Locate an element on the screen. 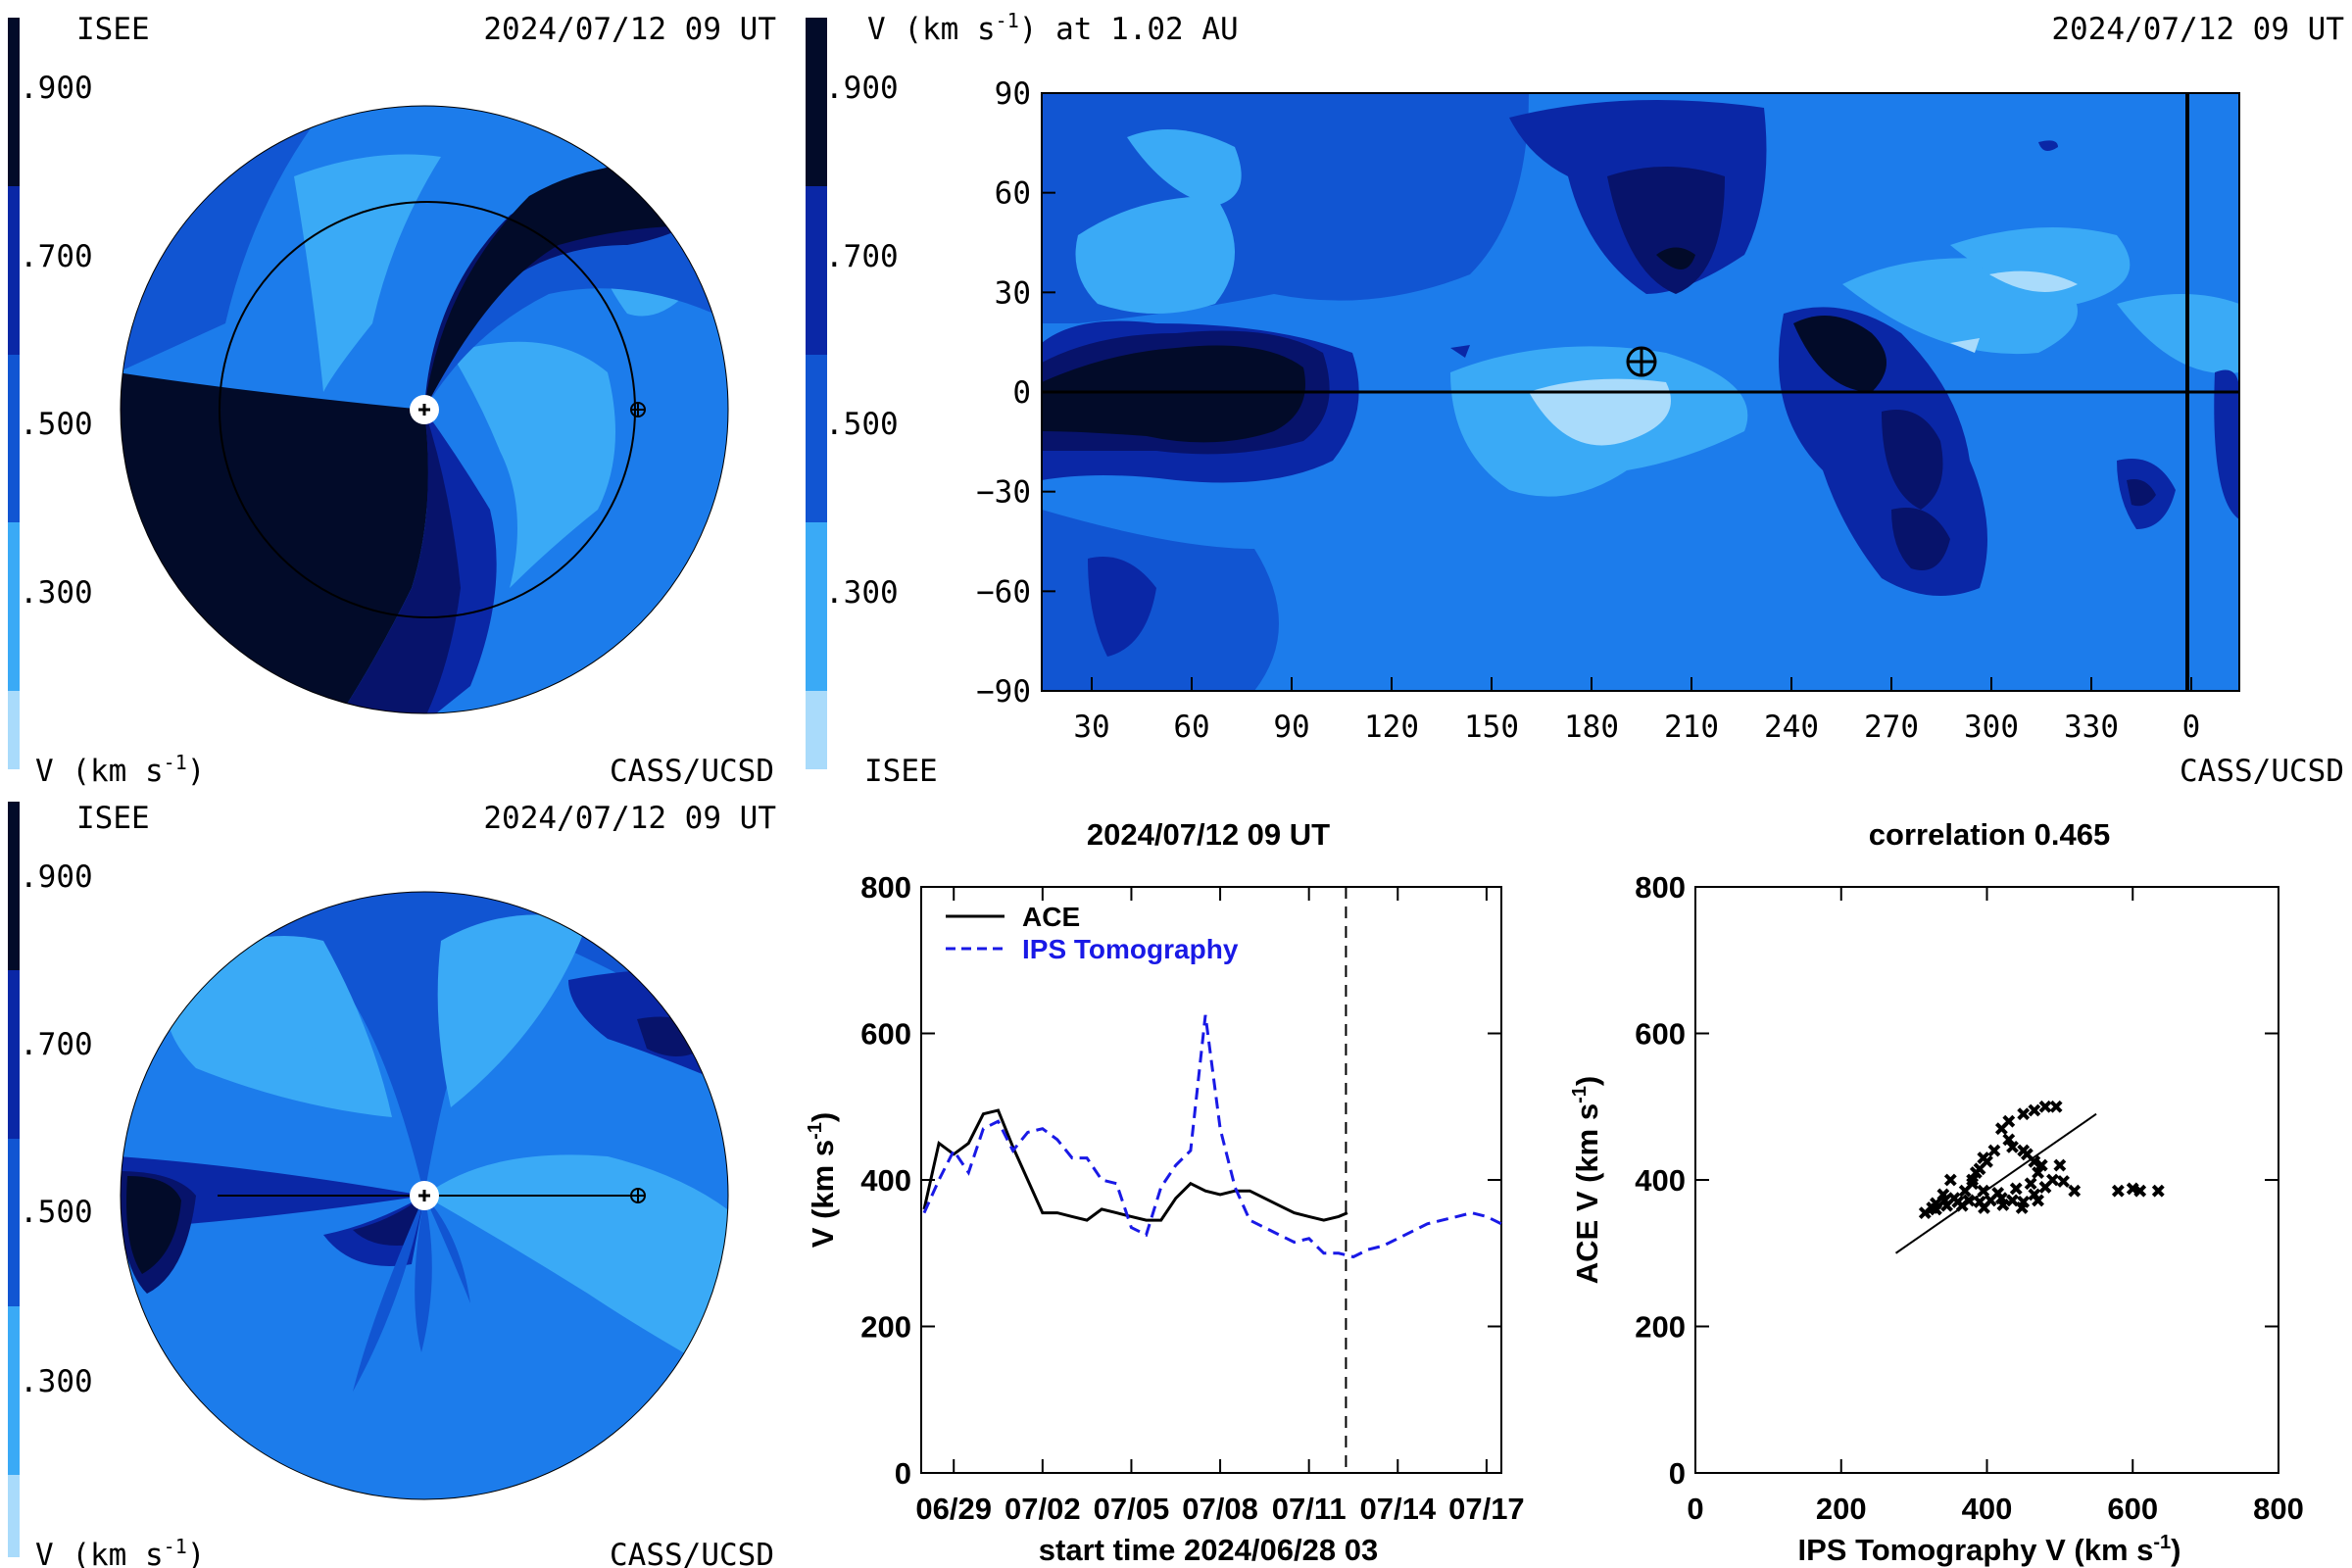 This screenshot has height=1568, width=2352. bottom-left-disk-outline is located at coordinates (424, 1195).